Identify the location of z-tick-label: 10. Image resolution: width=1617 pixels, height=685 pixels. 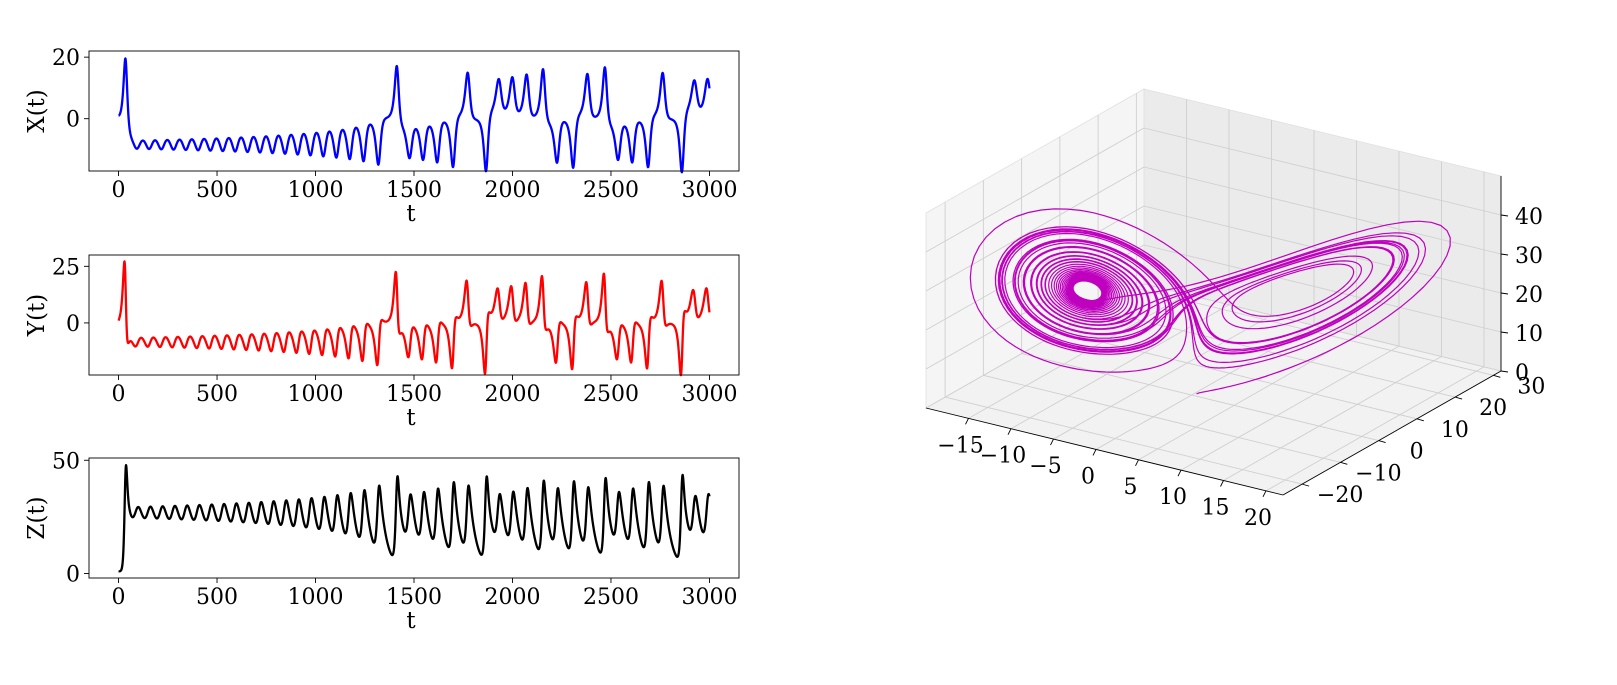
(1529, 334).